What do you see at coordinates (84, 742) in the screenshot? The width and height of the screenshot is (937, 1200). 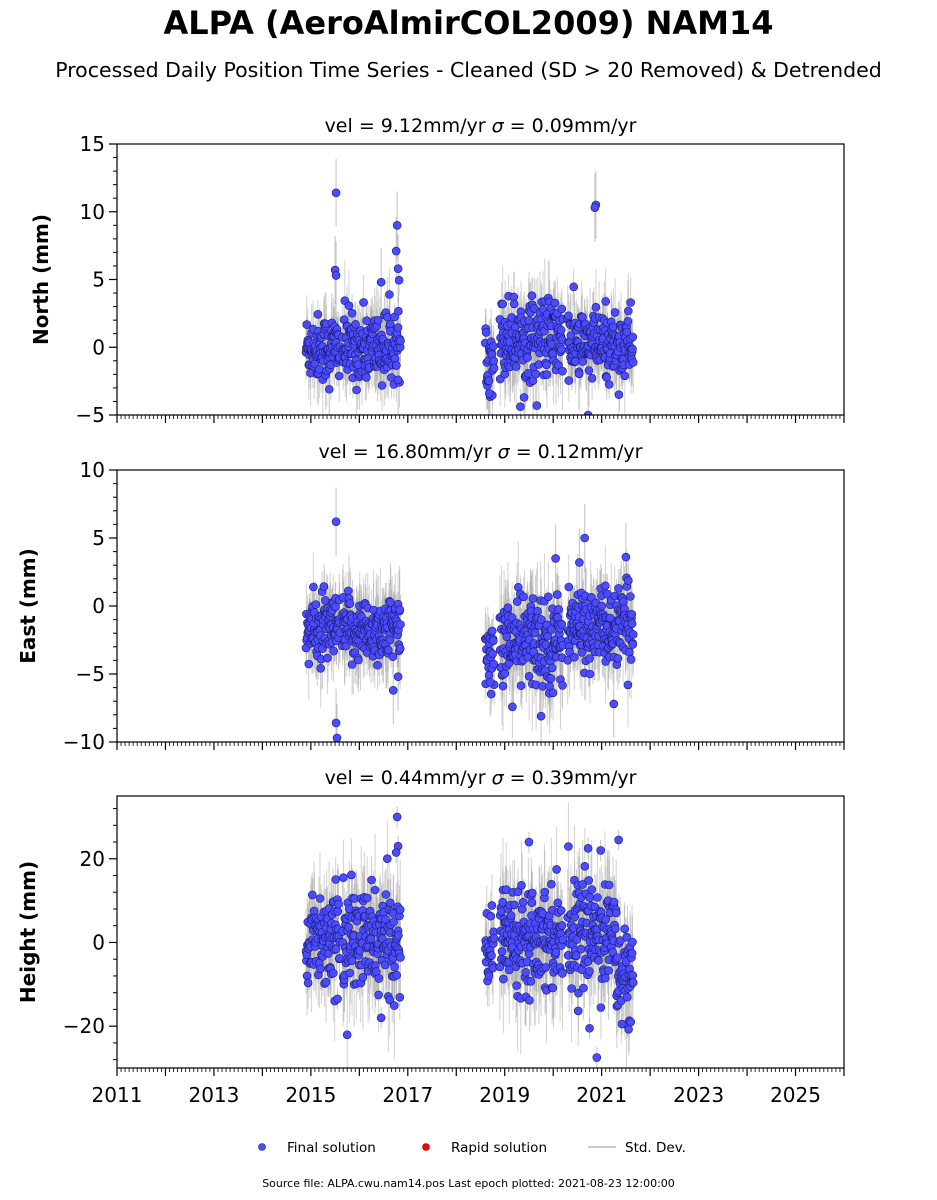 I see `y-tick-label: −10` at bounding box center [84, 742].